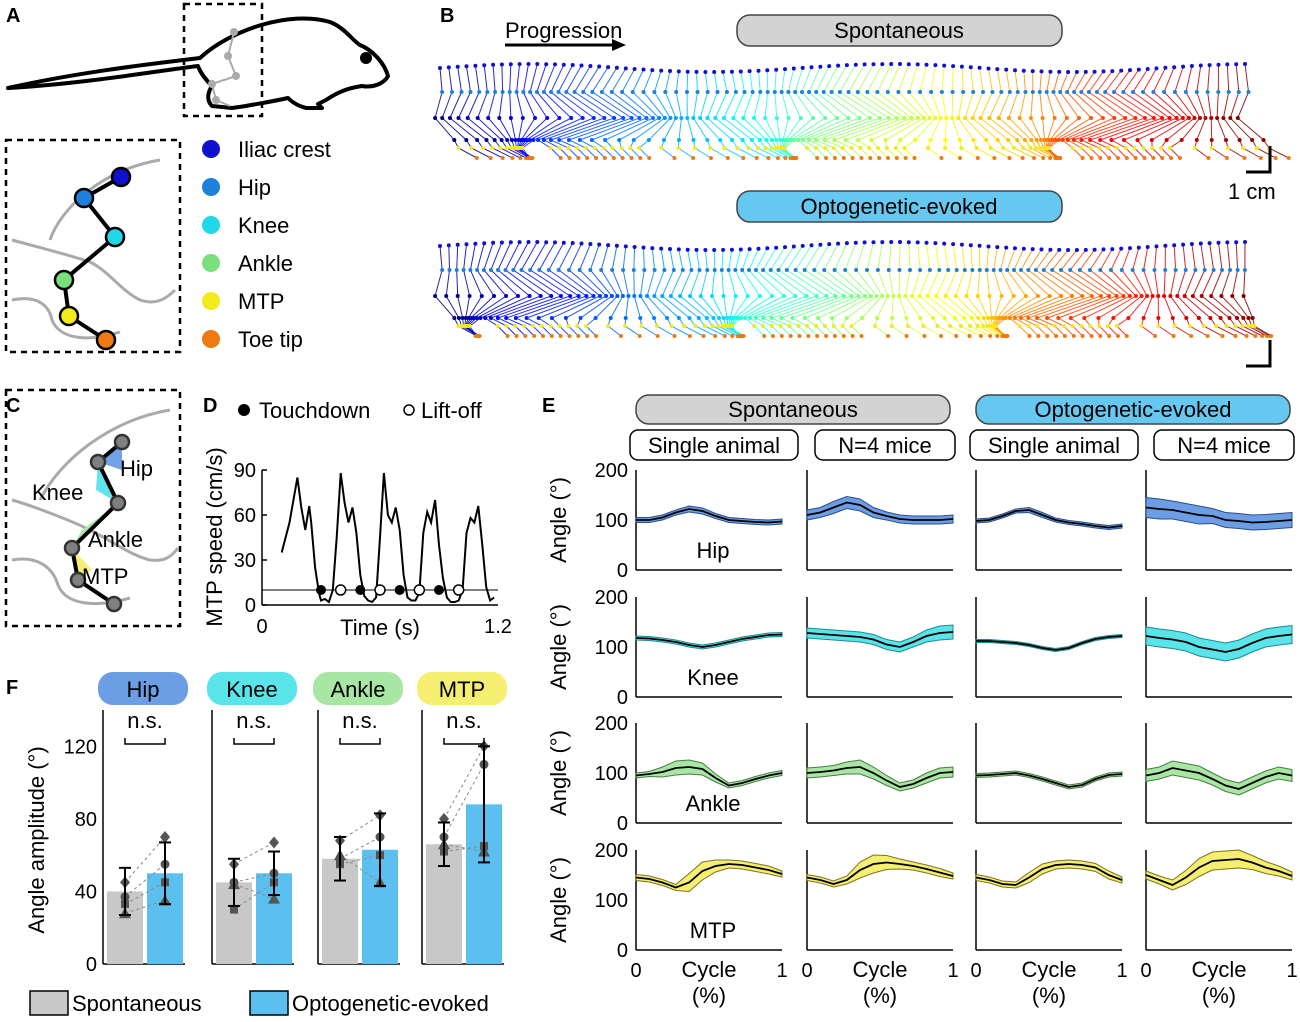 This screenshot has width=1300, height=1022. What do you see at coordinates (359, 720) in the screenshot?
I see `f-significance-label: n.s.` at bounding box center [359, 720].